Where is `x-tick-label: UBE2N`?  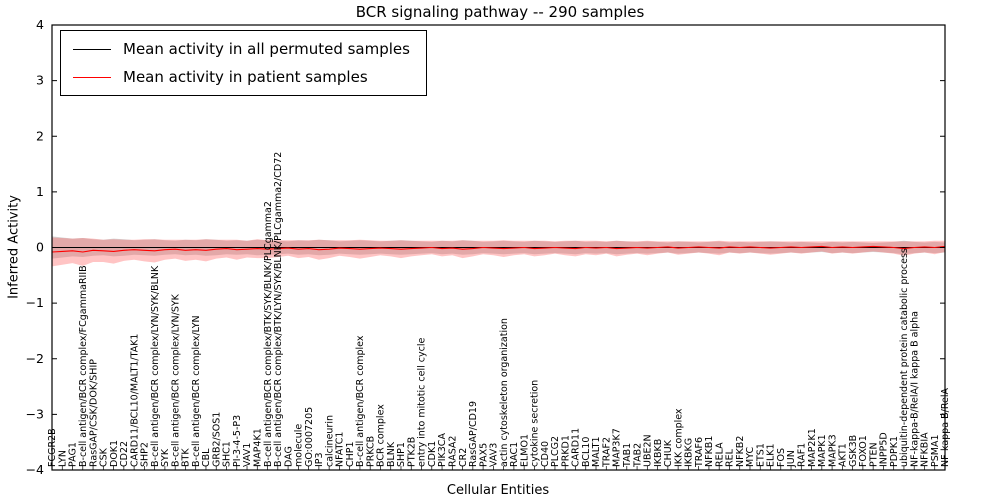
x-tick-label: UBE2N is located at coordinates (648, 450).